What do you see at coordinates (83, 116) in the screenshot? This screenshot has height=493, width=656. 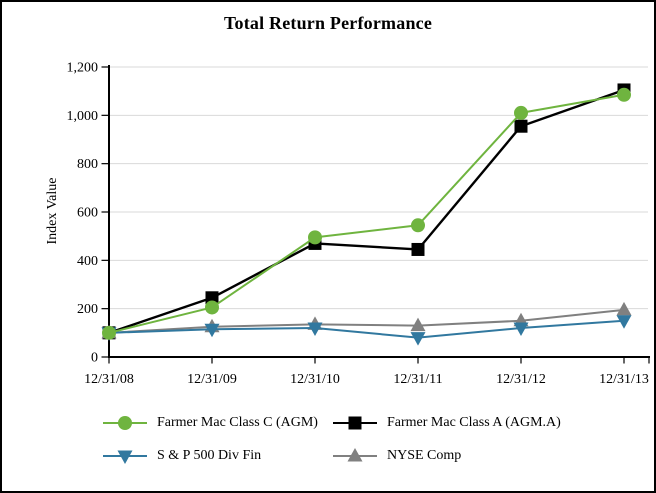 I see `svg-text: 1,000` at bounding box center [83, 116].